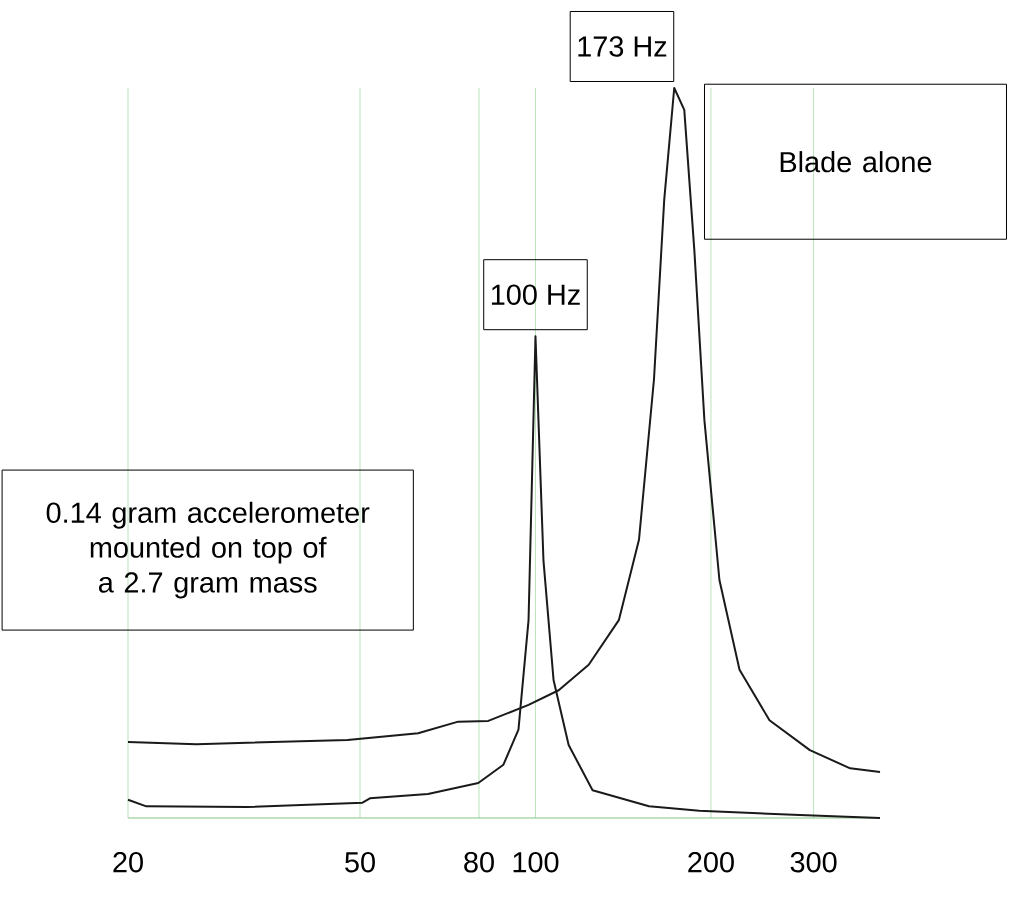  I want to click on annotation: 0.14 gram accelerometer mounted on top of a 2.7 gram mass, so click(208, 550).